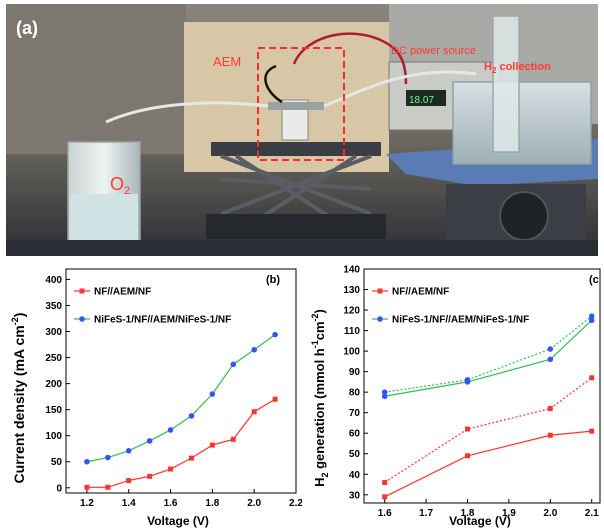  I want to click on b-y-tick-label: 50, so click(57, 462).